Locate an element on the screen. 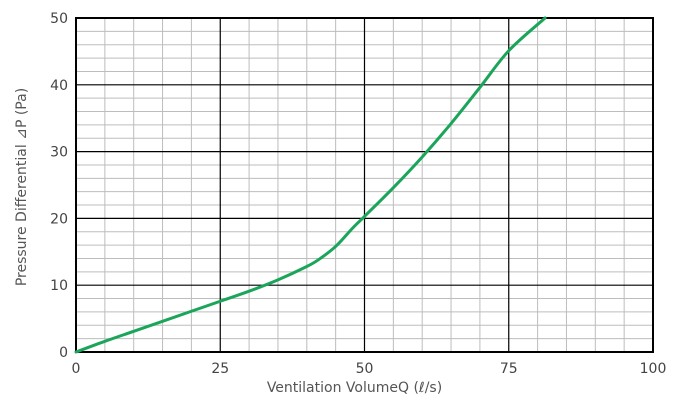 This screenshot has height=397, width=677. y-tick-label: 20 is located at coordinates (59, 219).